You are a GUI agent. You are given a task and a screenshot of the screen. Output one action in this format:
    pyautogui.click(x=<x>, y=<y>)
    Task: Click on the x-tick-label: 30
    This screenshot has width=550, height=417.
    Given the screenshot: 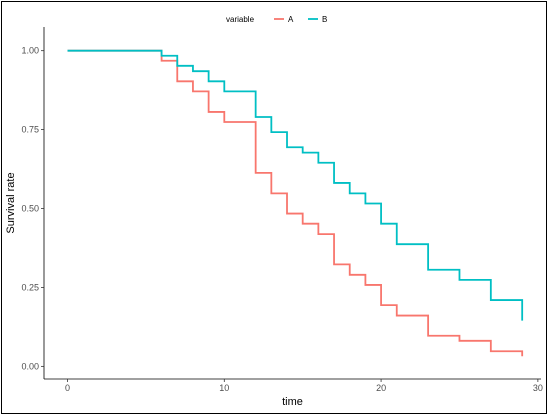 What is the action you would take?
    pyautogui.click(x=538, y=388)
    